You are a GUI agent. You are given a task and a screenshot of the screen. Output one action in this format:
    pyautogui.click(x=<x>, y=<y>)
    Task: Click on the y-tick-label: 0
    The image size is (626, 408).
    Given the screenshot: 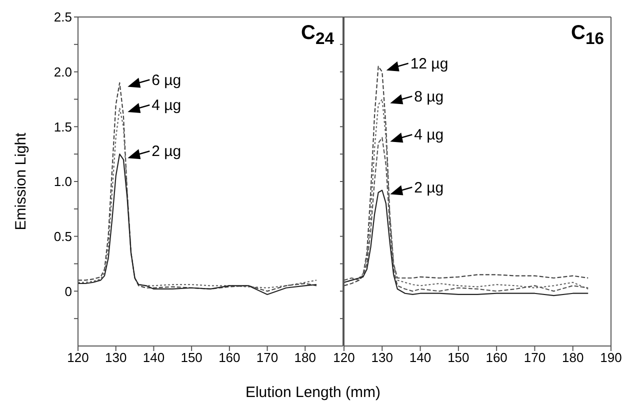 What is the action you would take?
    pyautogui.click(x=68, y=291)
    